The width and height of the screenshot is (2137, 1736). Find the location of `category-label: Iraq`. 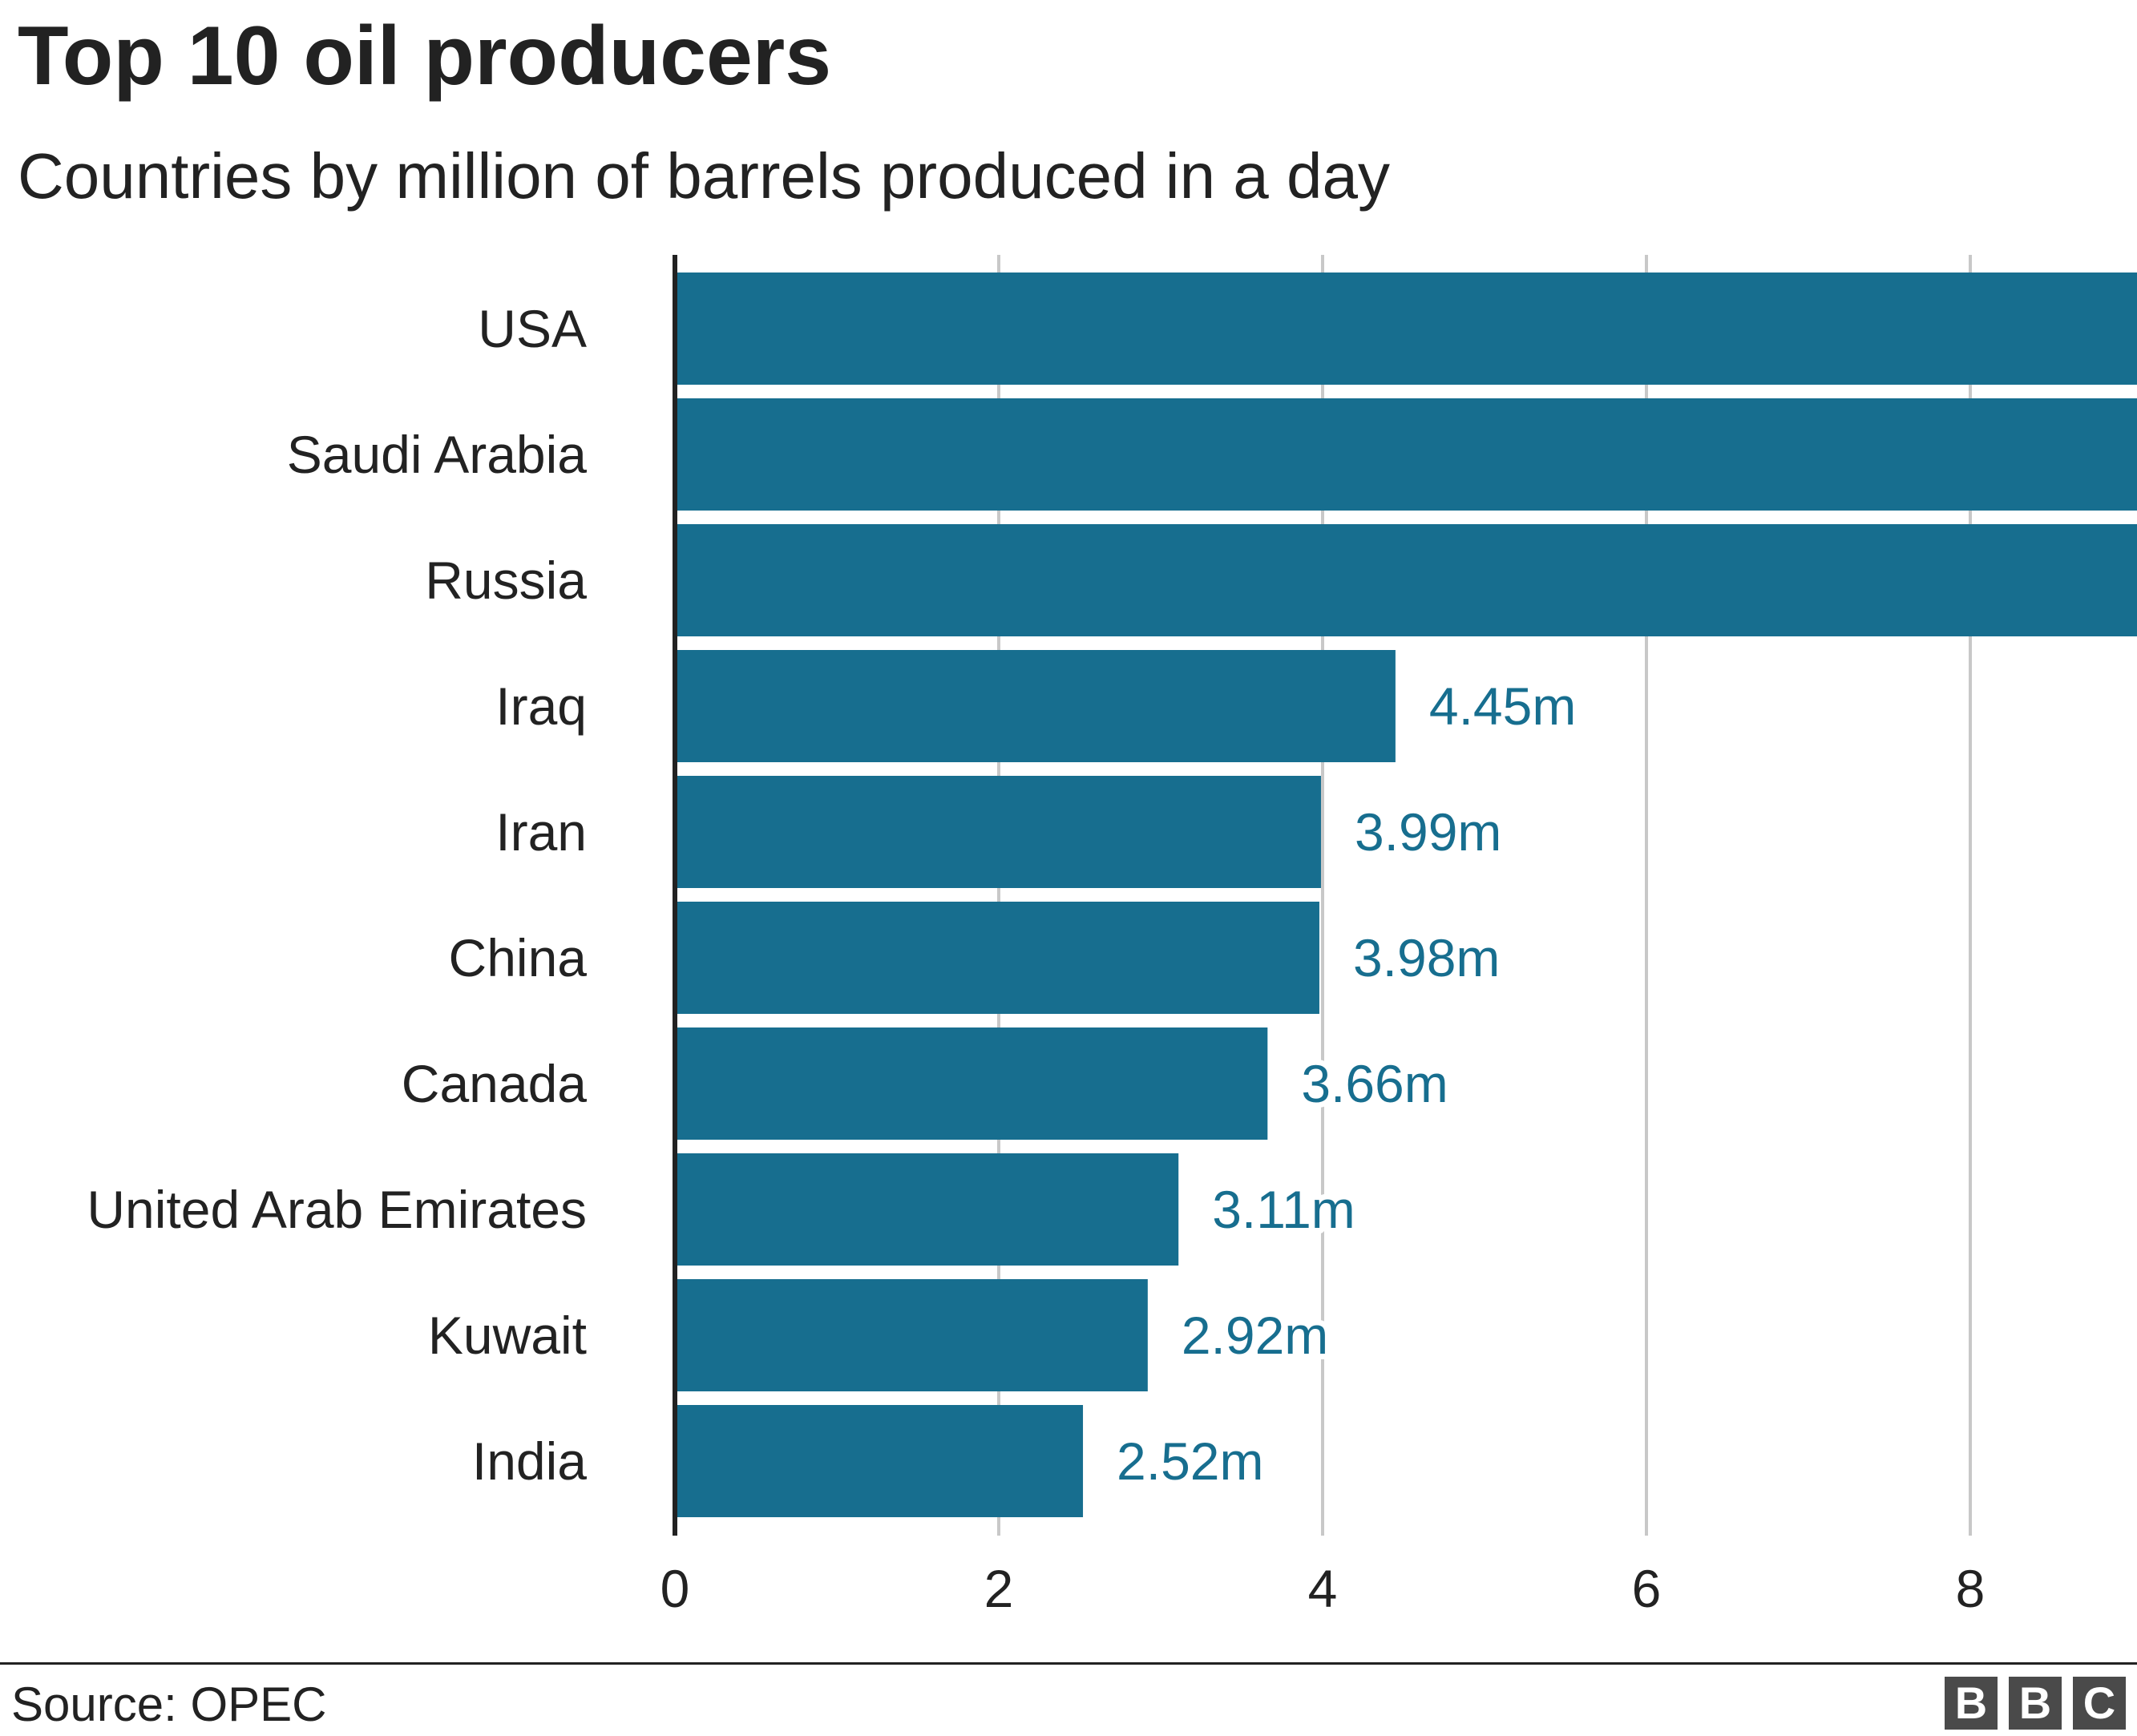

category-label: Iraq is located at coordinates (541, 706).